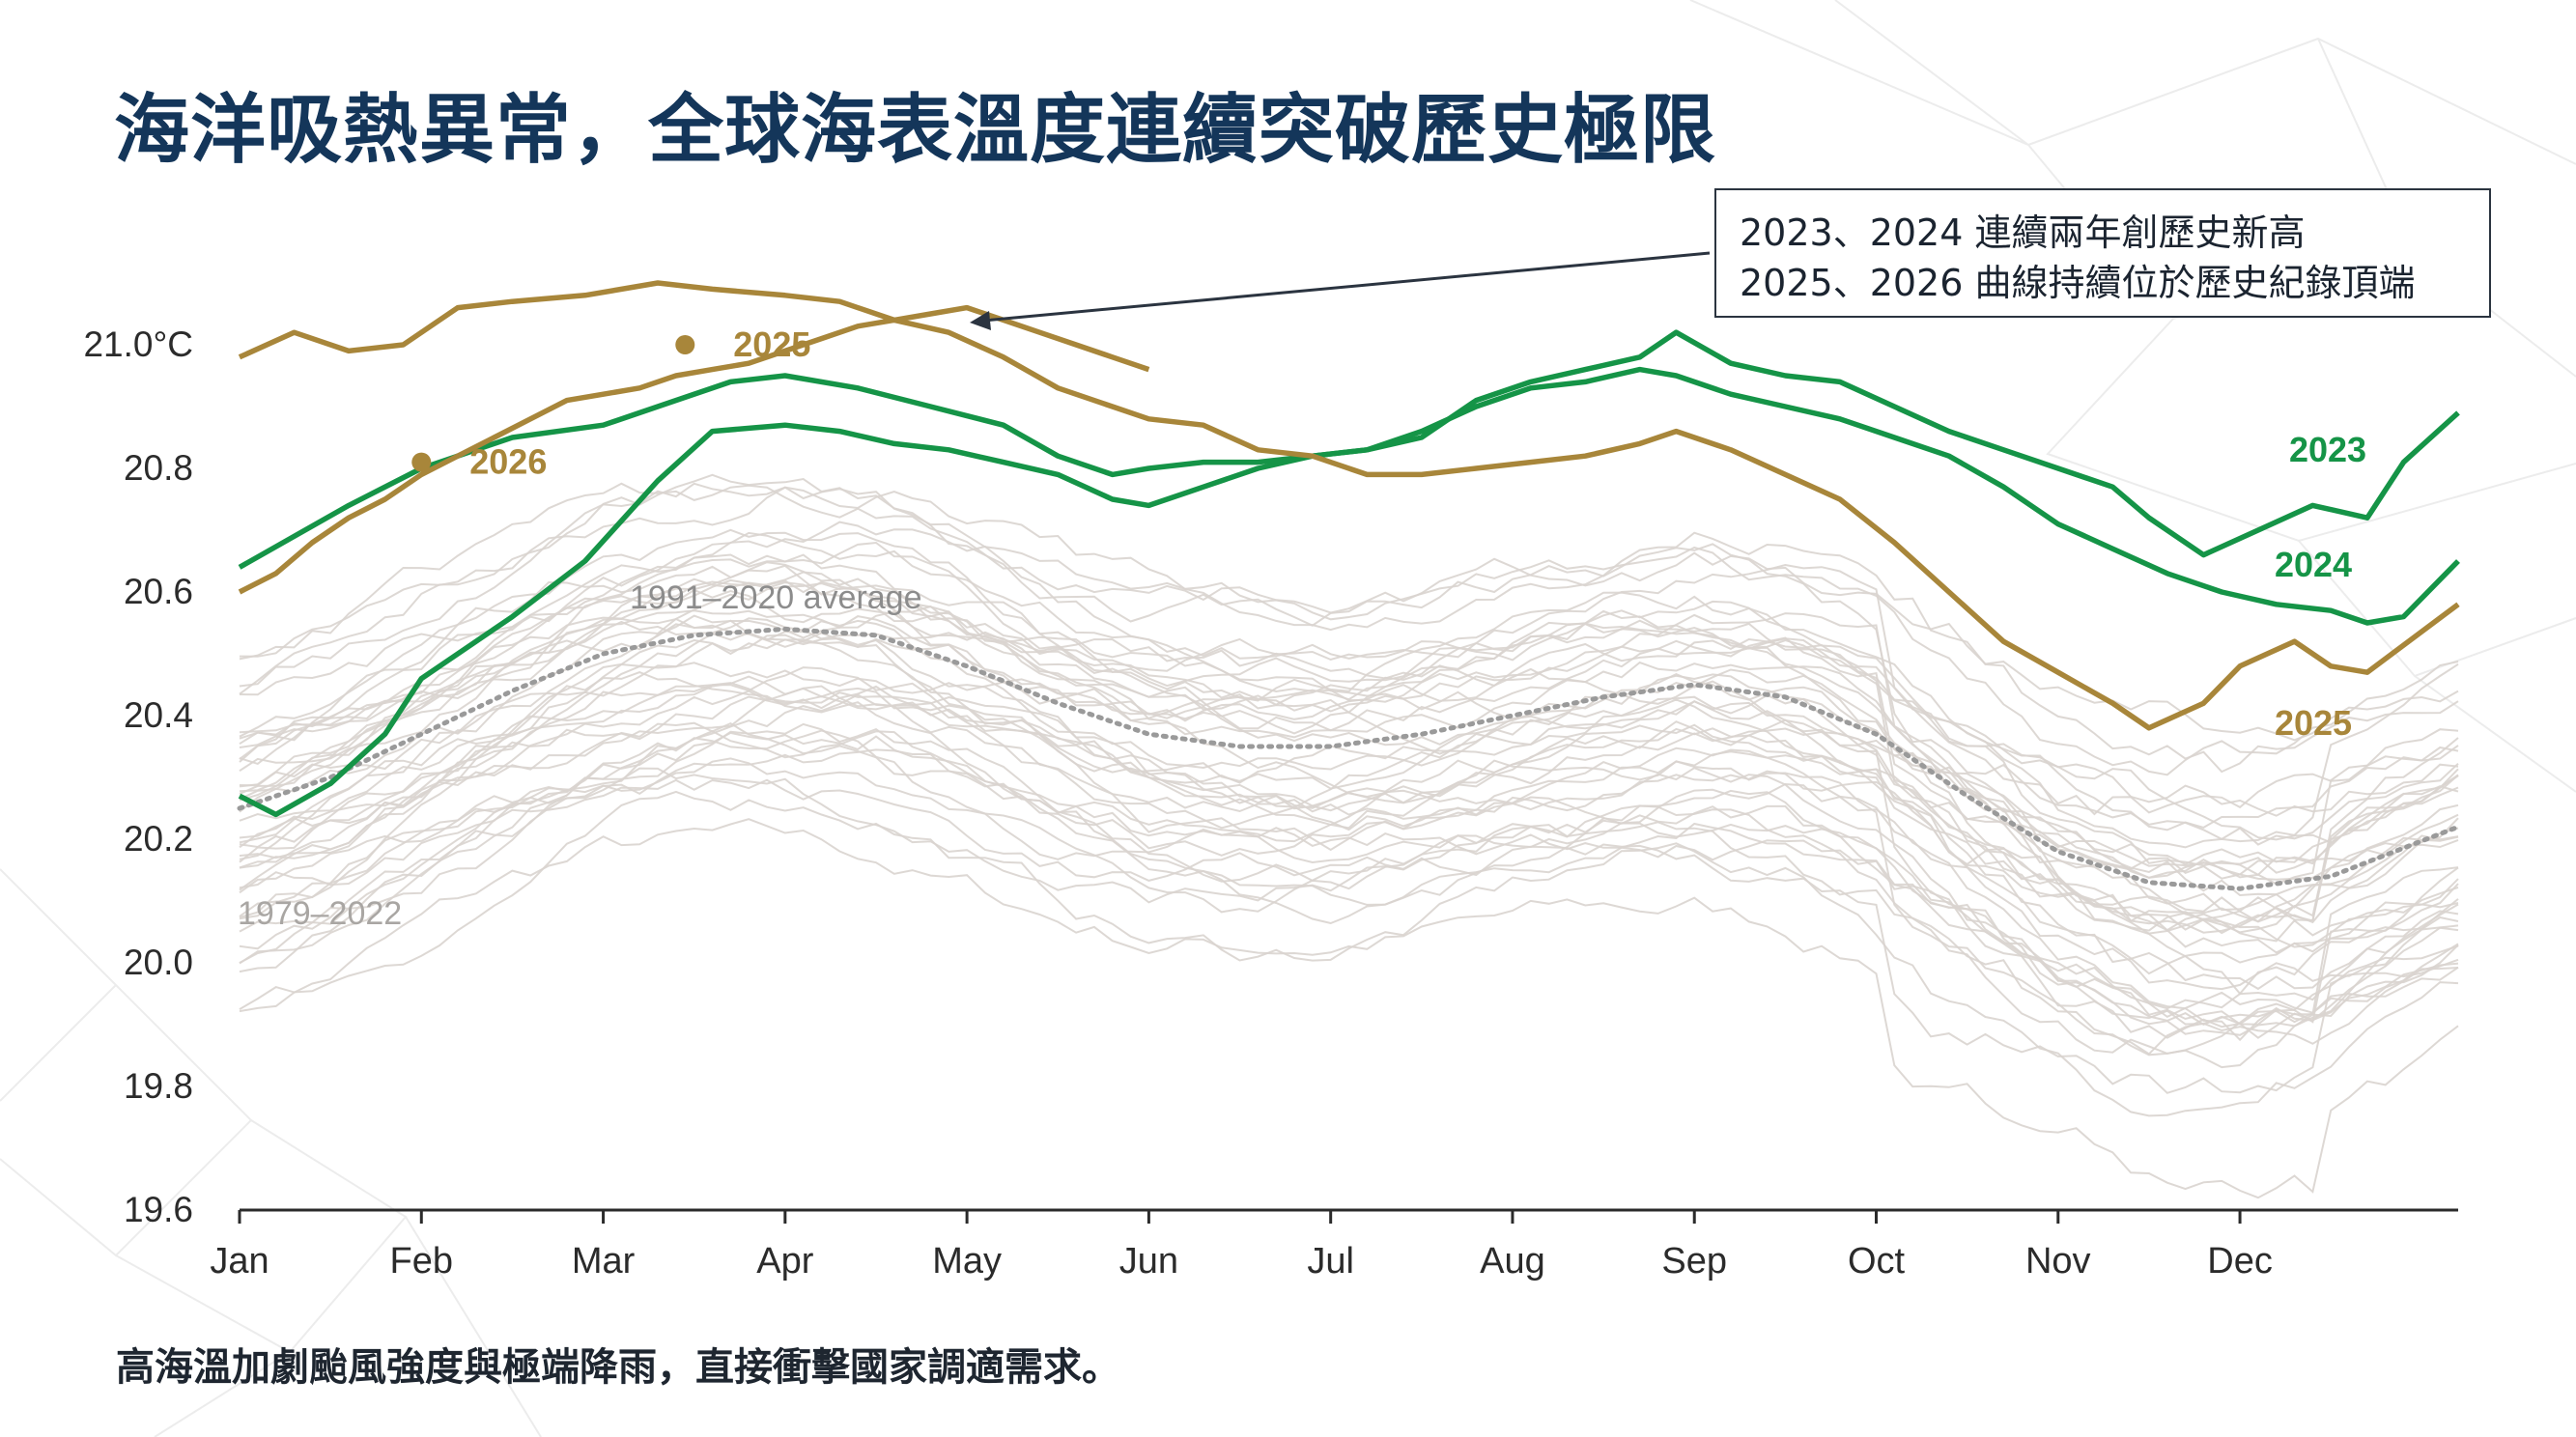  What do you see at coordinates (2313, 723) in the screenshot?
I see `series-label-2025-end: 2025` at bounding box center [2313, 723].